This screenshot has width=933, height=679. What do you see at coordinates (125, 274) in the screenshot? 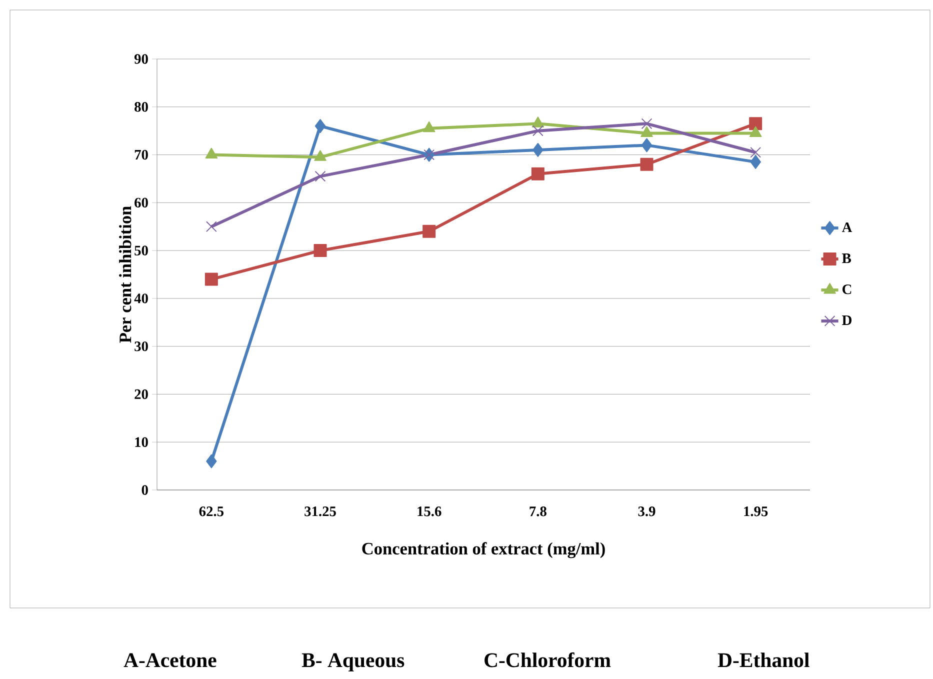
I see `y-axis-title: Per cent inhibition` at bounding box center [125, 274].